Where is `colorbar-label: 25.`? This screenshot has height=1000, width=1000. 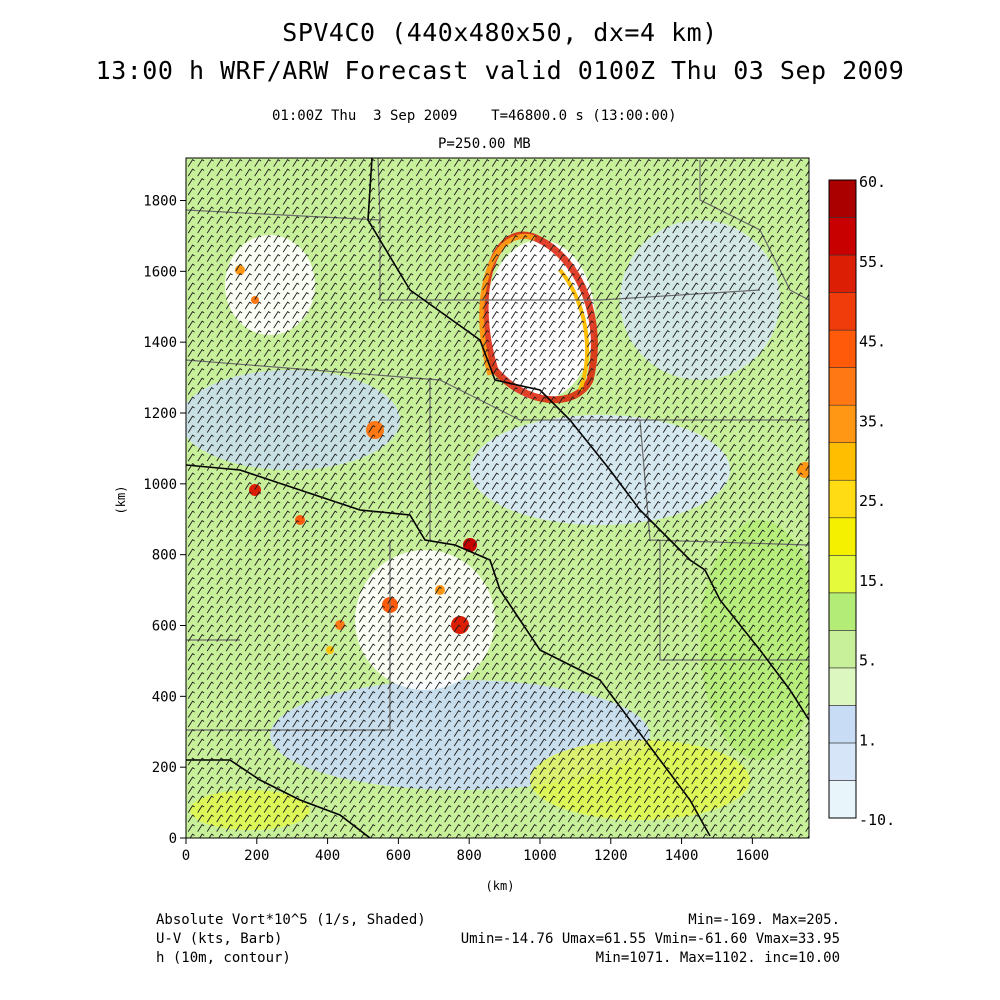
colorbar-label: 25. is located at coordinates (872, 501).